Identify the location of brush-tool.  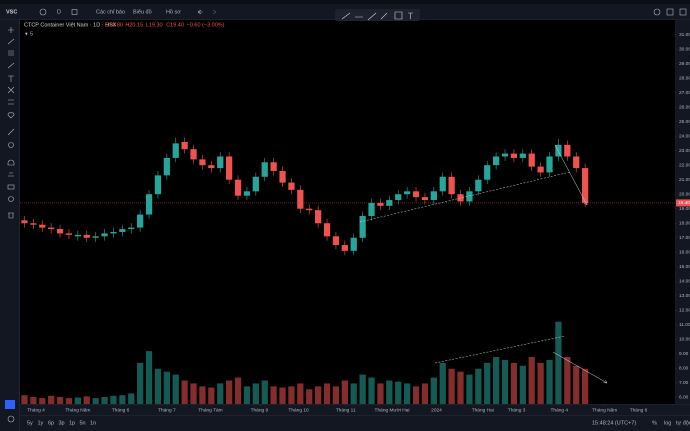
(11, 65).